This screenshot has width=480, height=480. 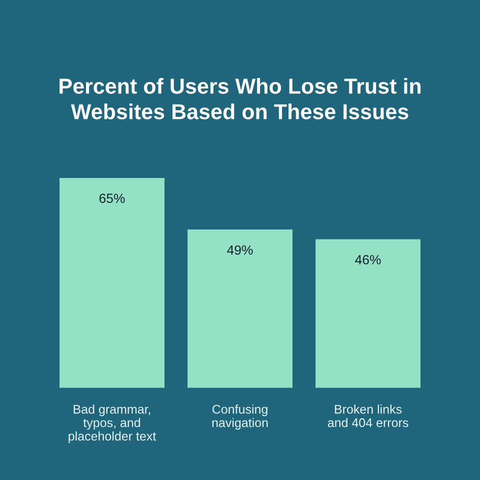 I want to click on x-tick-label: Bad grammar, typos, and placeholder text, so click(x=112, y=424).